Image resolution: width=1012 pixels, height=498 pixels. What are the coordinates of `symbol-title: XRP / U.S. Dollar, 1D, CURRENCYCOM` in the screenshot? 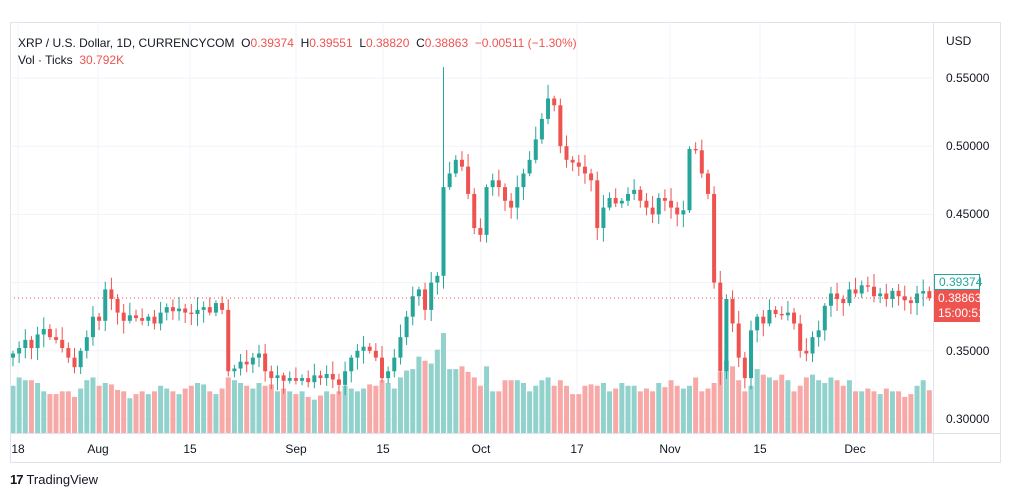 It's located at (126, 43).